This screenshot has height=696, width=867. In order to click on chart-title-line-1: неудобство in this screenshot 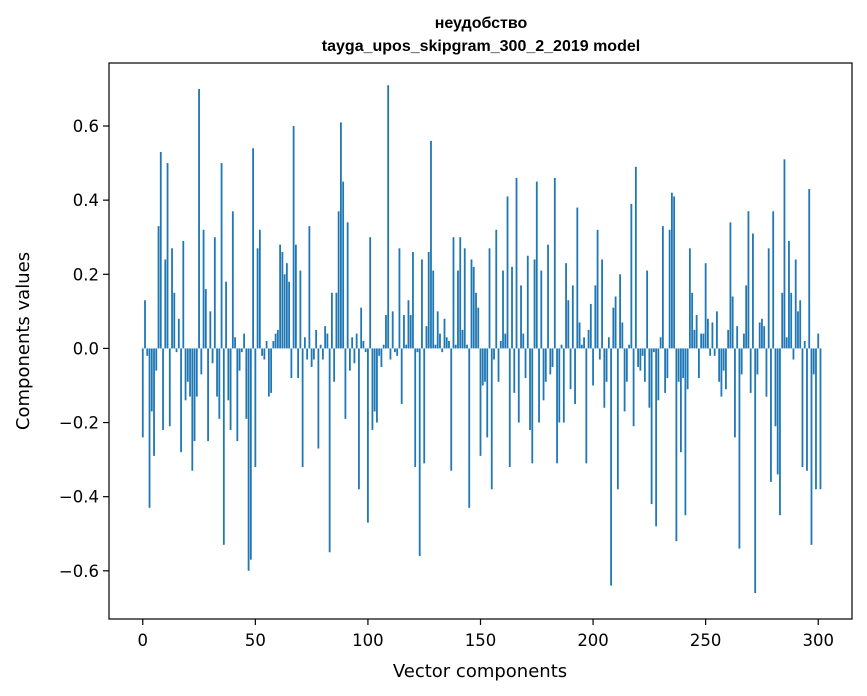, I will do `click(481, 23)`.